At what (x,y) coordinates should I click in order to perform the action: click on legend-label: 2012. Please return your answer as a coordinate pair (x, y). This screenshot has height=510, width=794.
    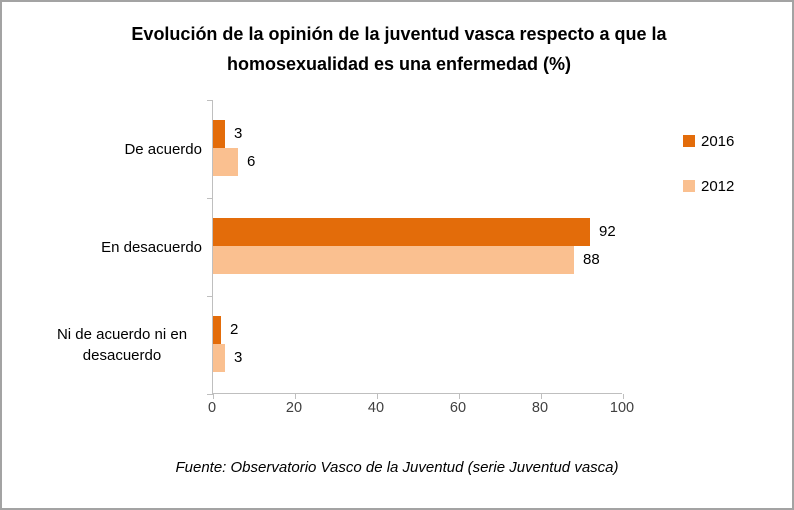
    Looking at the image, I should click on (718, 186).